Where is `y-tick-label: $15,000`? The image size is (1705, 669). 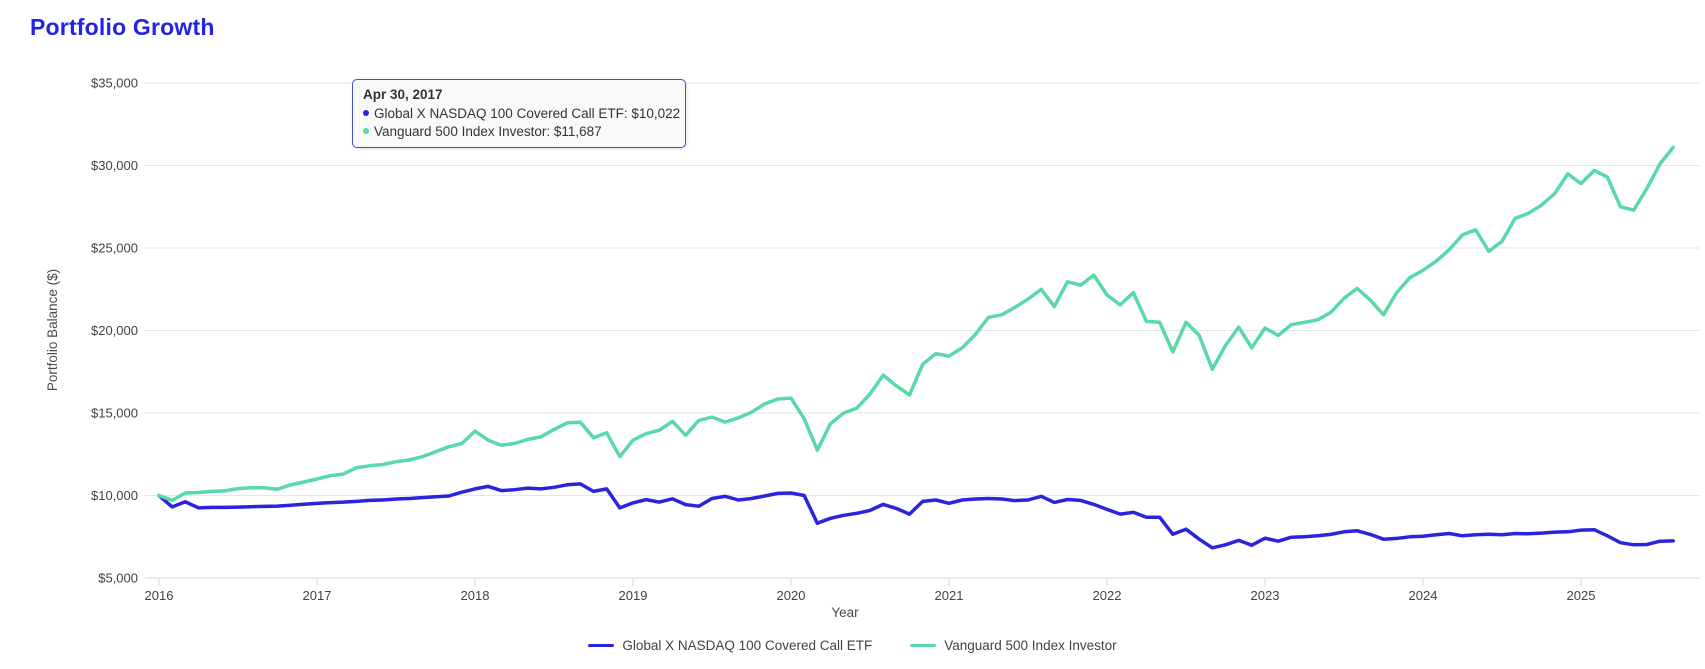 y-tick-label: $15,000 is located at coordinates (114, 413).